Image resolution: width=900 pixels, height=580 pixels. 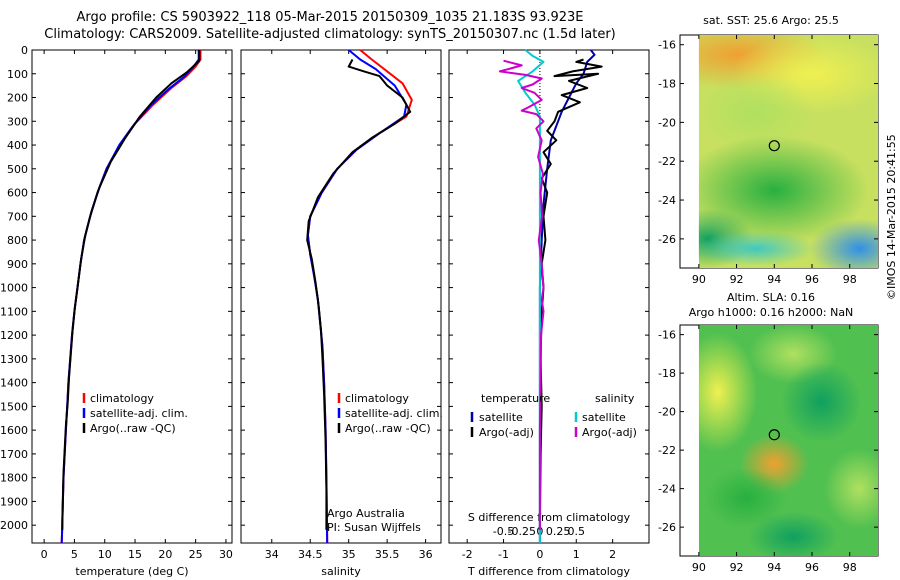 I want to click on x-tick-label: 2, so click(x=612, y=554).